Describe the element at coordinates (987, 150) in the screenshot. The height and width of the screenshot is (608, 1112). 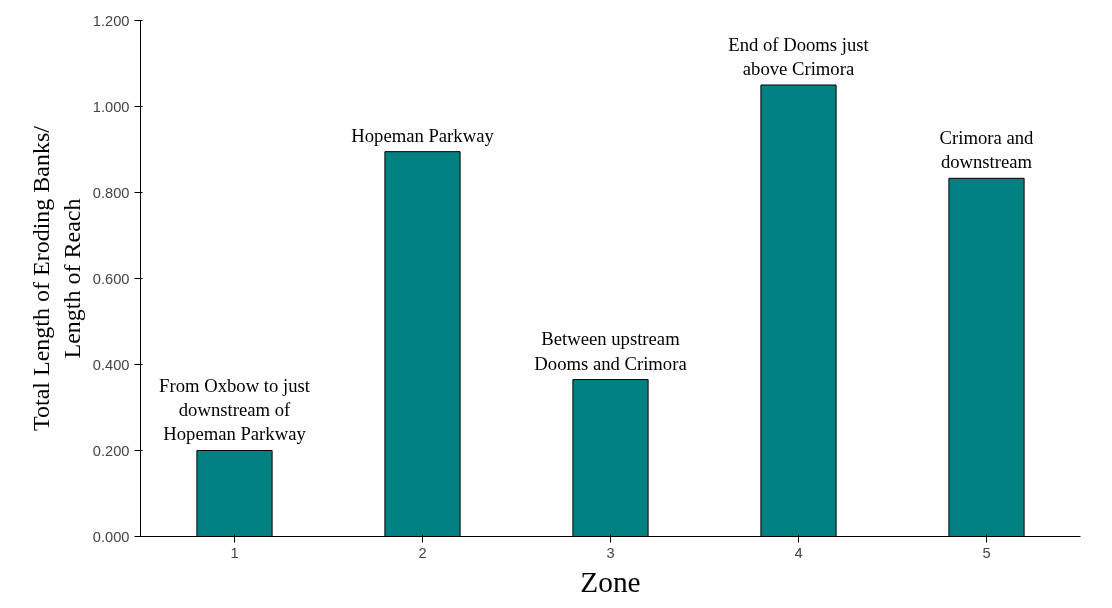
I see `annotation: Crimora and downstream` at that location.